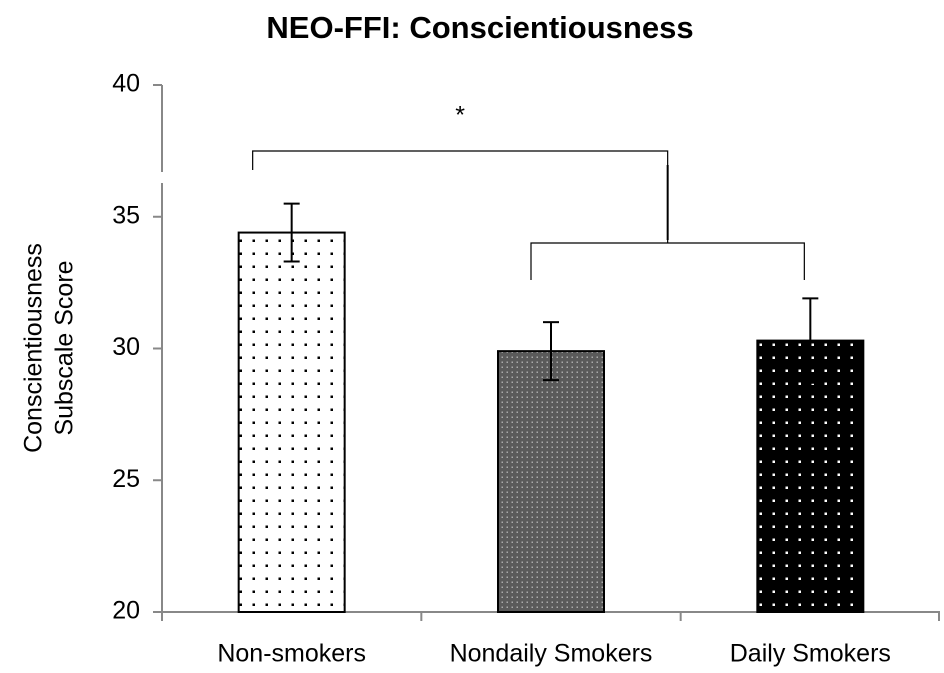 This screenshot has height=673, width=944. I want to click on y-tick-label: 30, so click(126, 347).